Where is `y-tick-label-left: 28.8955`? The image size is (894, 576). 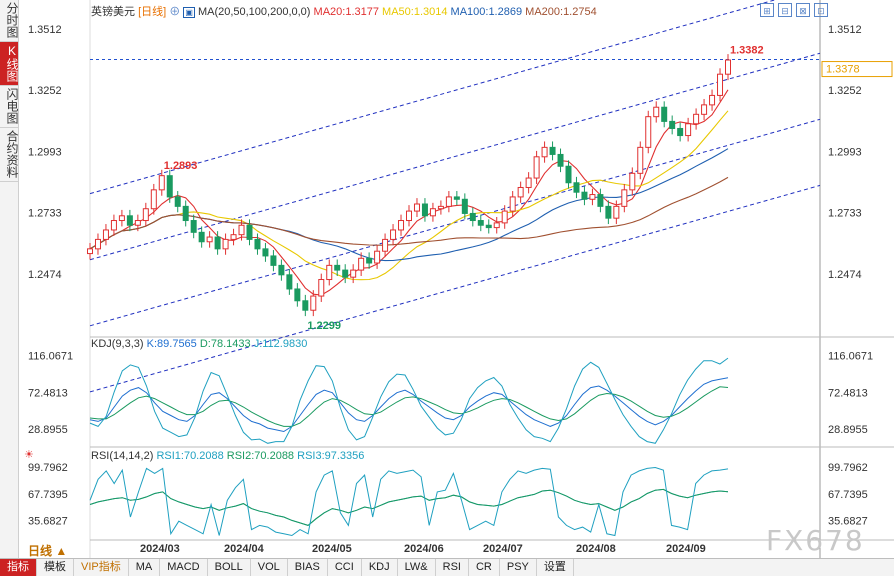
y-tick-label-left: 28.8955 is located at coordinates (48, 430).